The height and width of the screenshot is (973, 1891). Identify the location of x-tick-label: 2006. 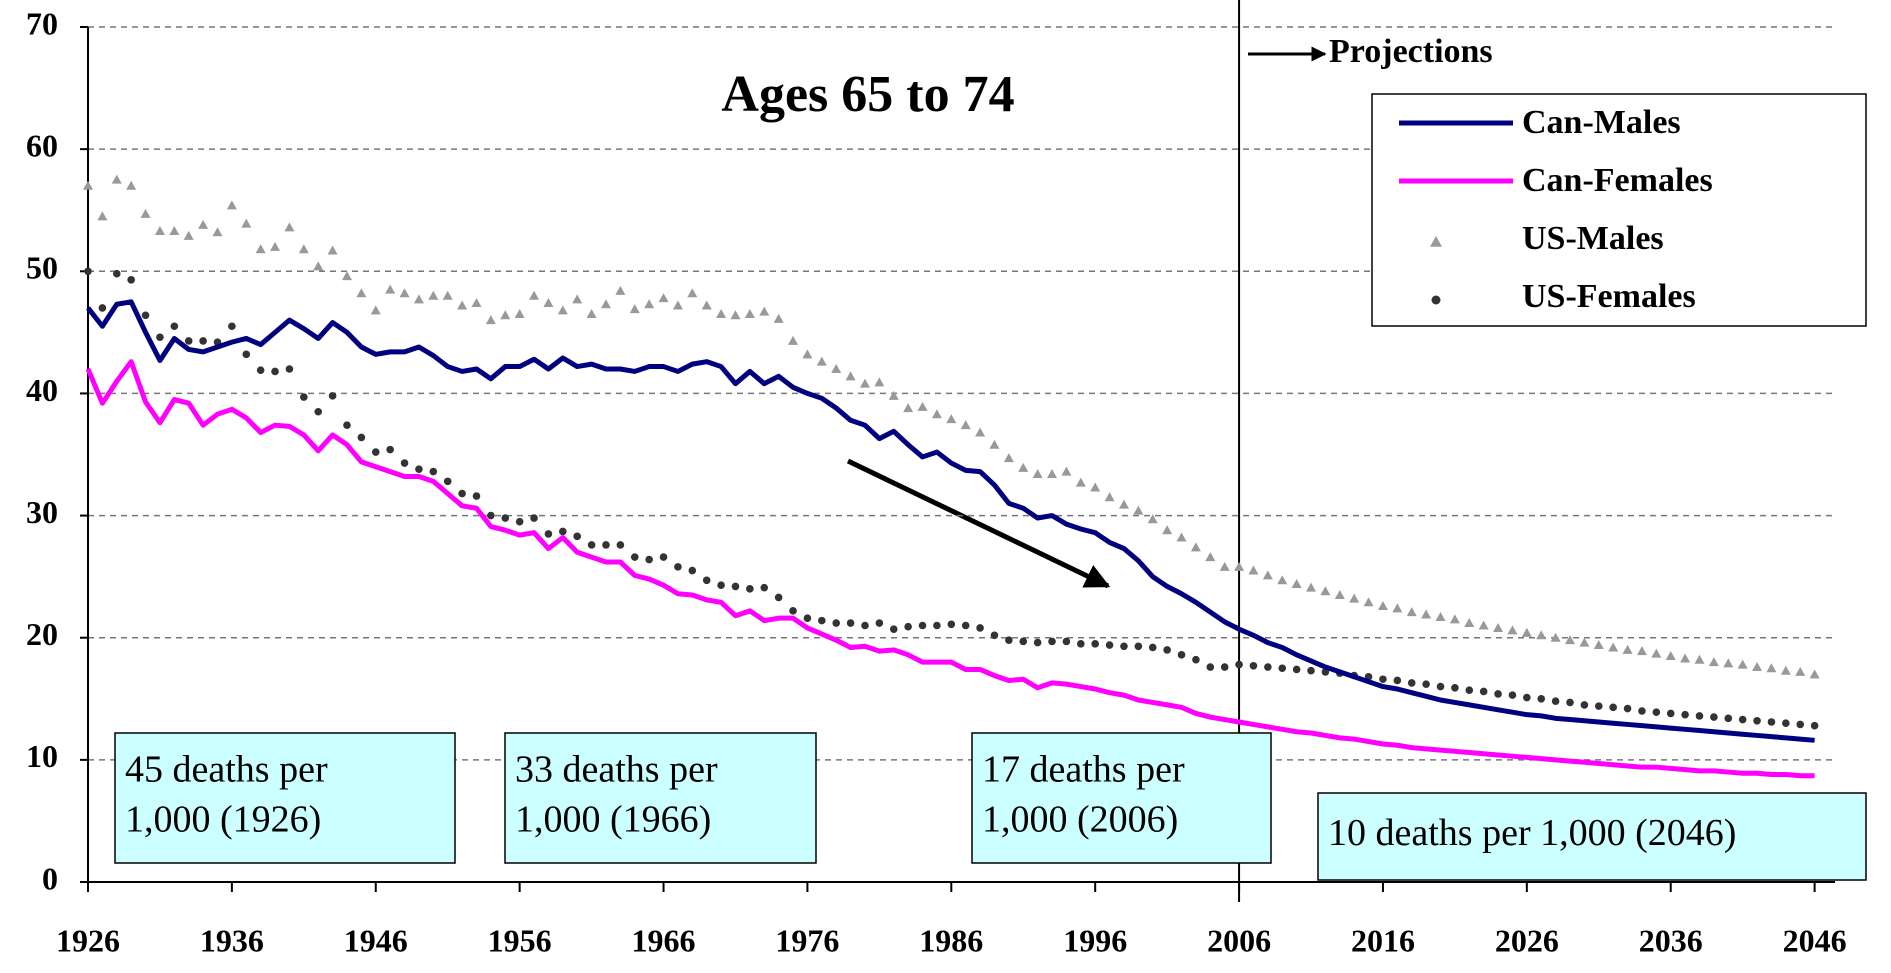
(1239, 940).